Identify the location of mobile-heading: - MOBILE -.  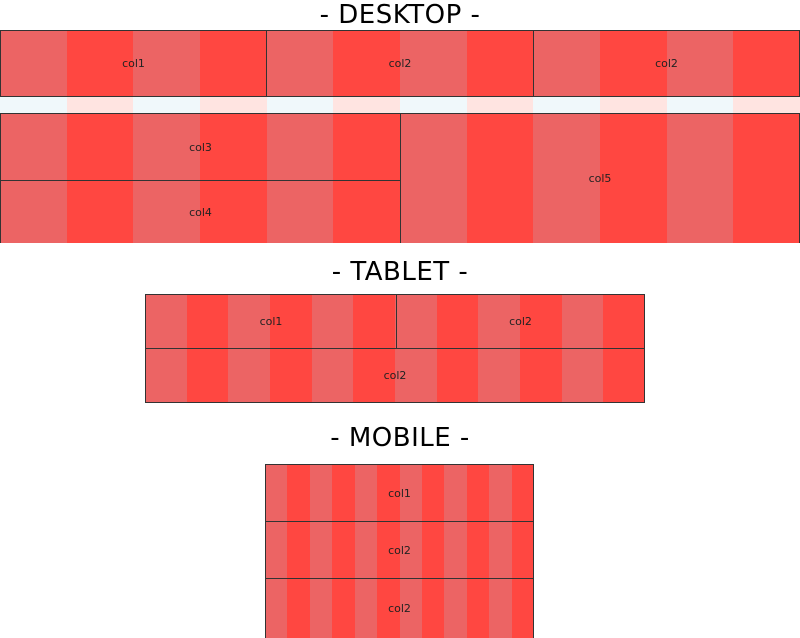
(400, 438).